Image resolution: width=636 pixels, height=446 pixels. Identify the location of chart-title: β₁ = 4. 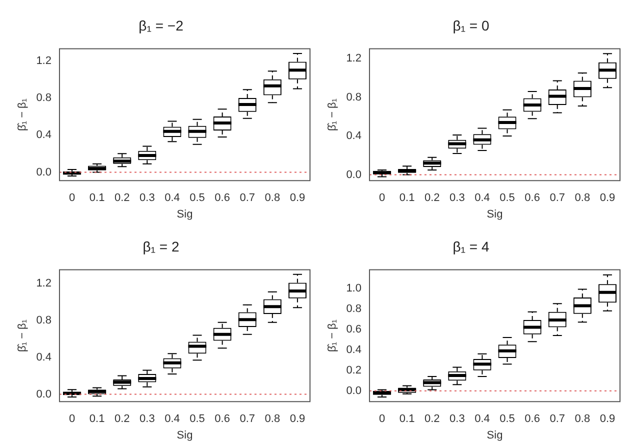
(471, 246).